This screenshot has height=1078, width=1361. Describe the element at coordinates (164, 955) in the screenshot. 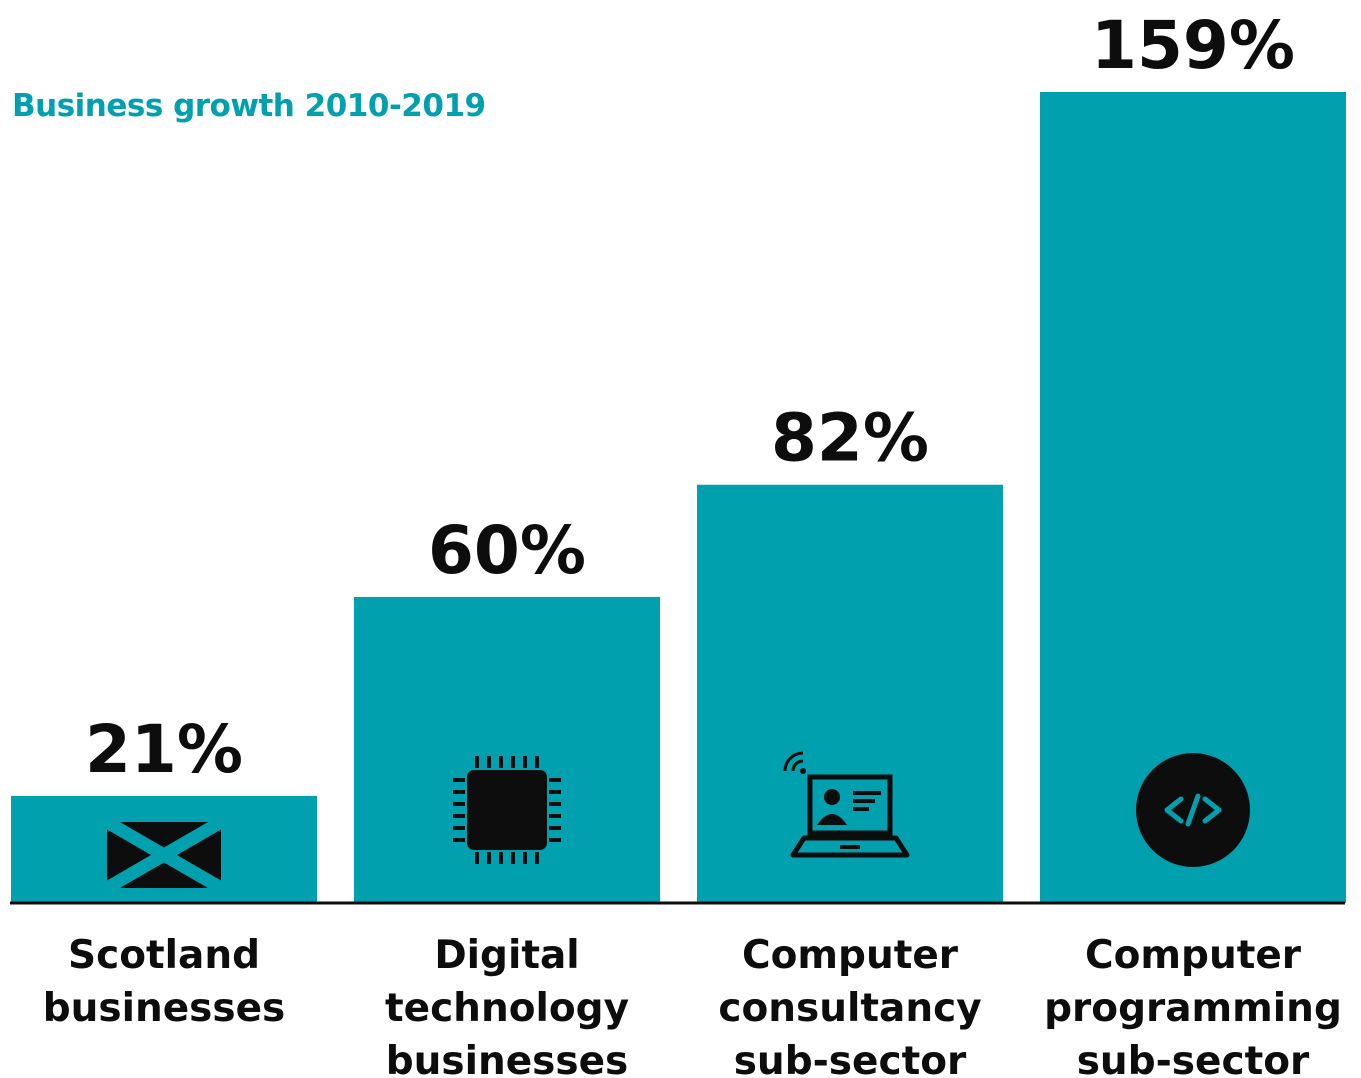

I see `category-label-line: Scotland` at that location.